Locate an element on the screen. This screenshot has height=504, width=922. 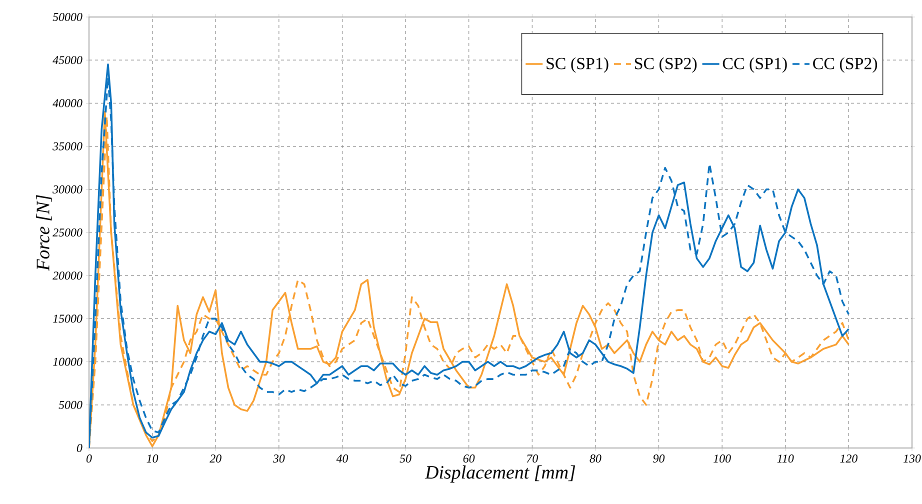
legend-label: CC (SP2) is located at coordinates (845, 65).